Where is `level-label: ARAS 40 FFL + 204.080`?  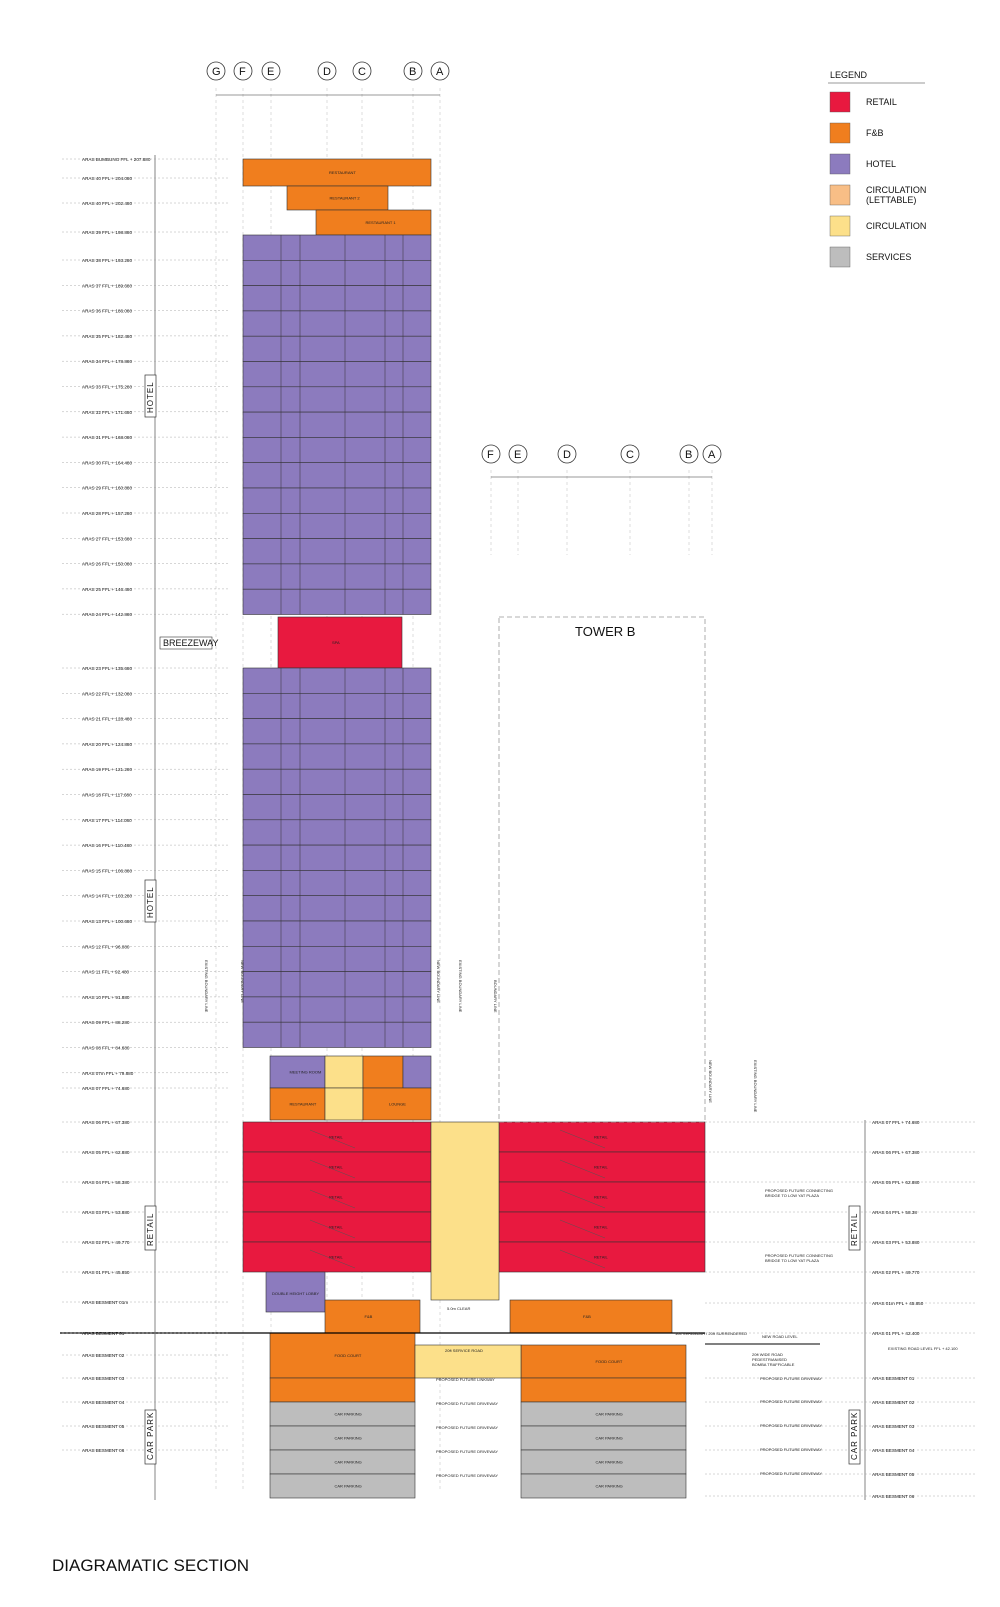 level-label: ARAS 40 FFL + 204.080 is located at coordinates (107, 178).